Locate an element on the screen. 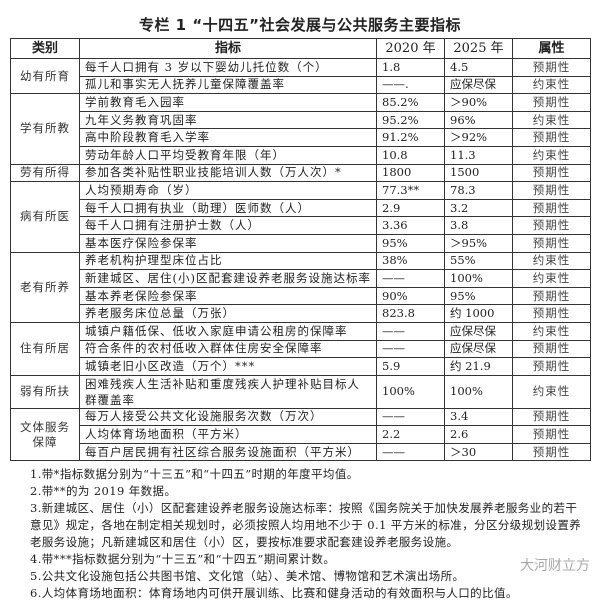  indicator-cell: 参加各类补贴性职业技能培训人数（万人次）* is located at coordinates (228, 173).